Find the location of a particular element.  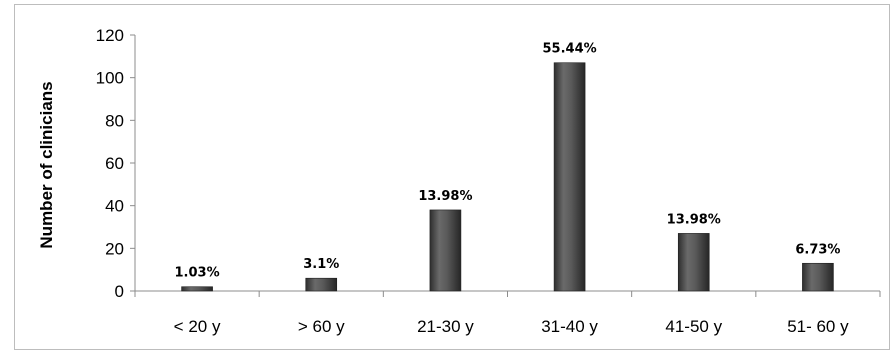

y-tick-label: 20 is located at coordinates (114, 248).